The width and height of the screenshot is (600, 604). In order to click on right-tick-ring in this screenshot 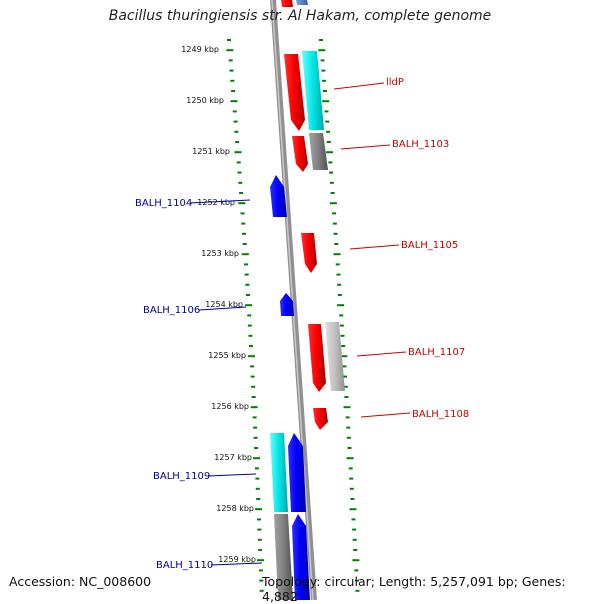, I will do `click(339, 315)`.